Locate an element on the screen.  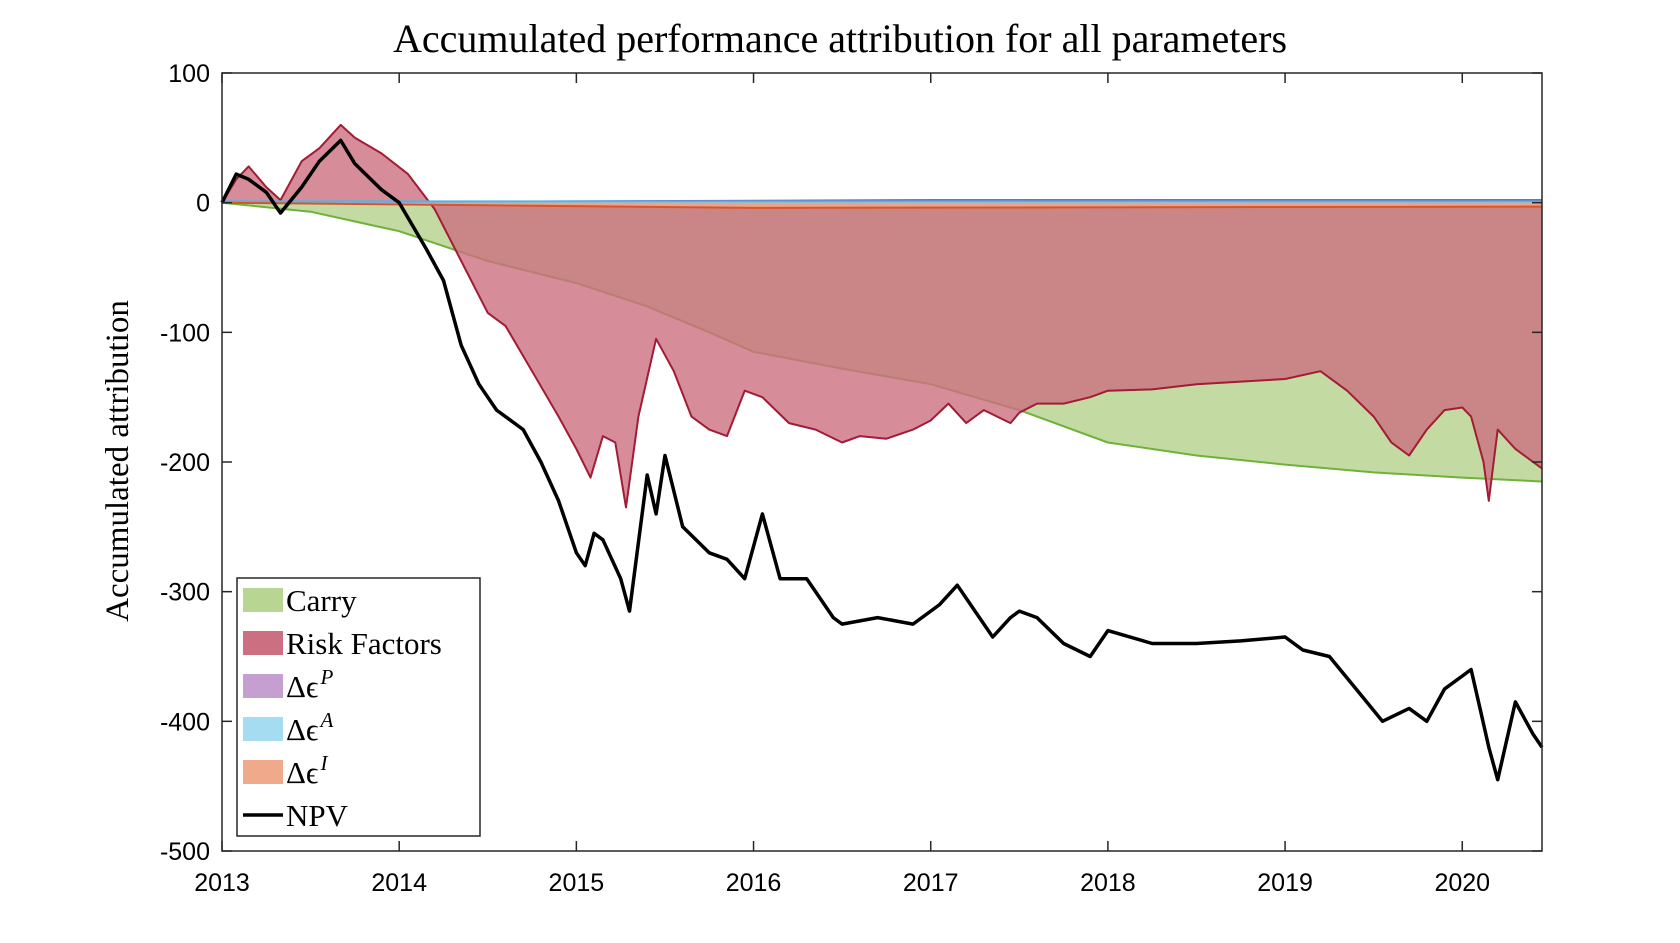
y-tick-label-1: 0 is located at coordinates (203, 204).